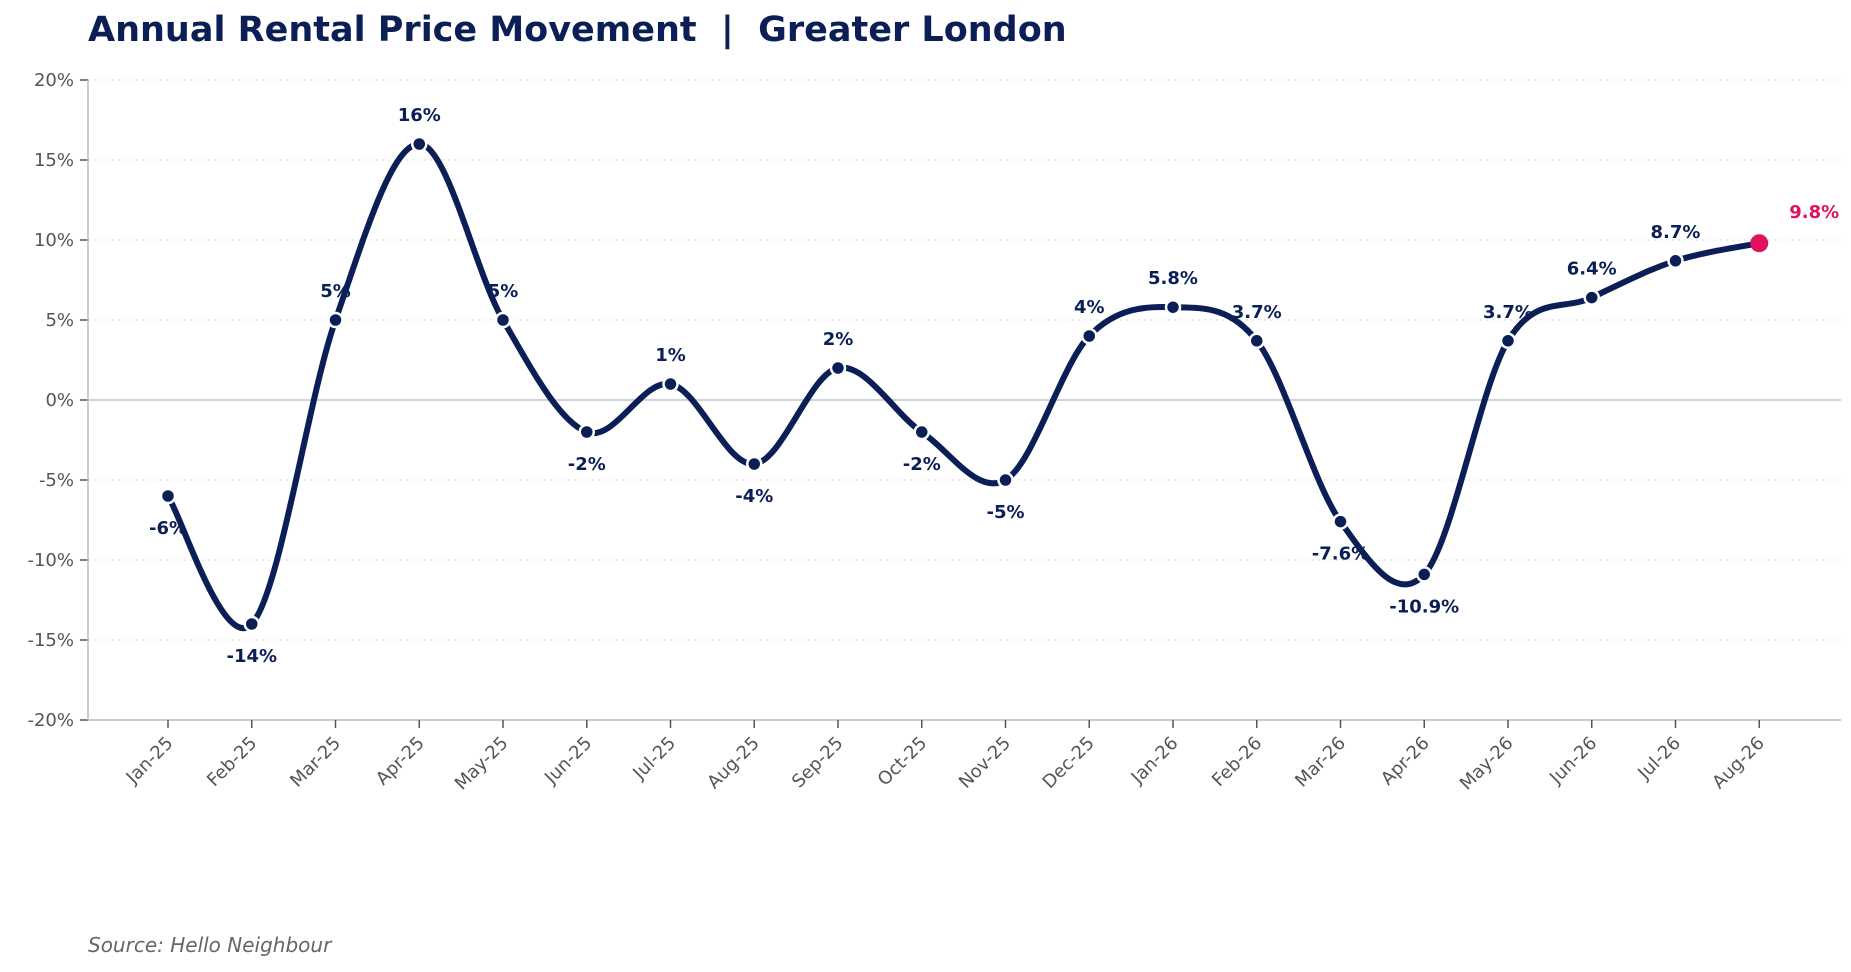  Describe the element at coordinates (54, 80) in the screenshot. I see `y-tick-label: 20%` at that location.